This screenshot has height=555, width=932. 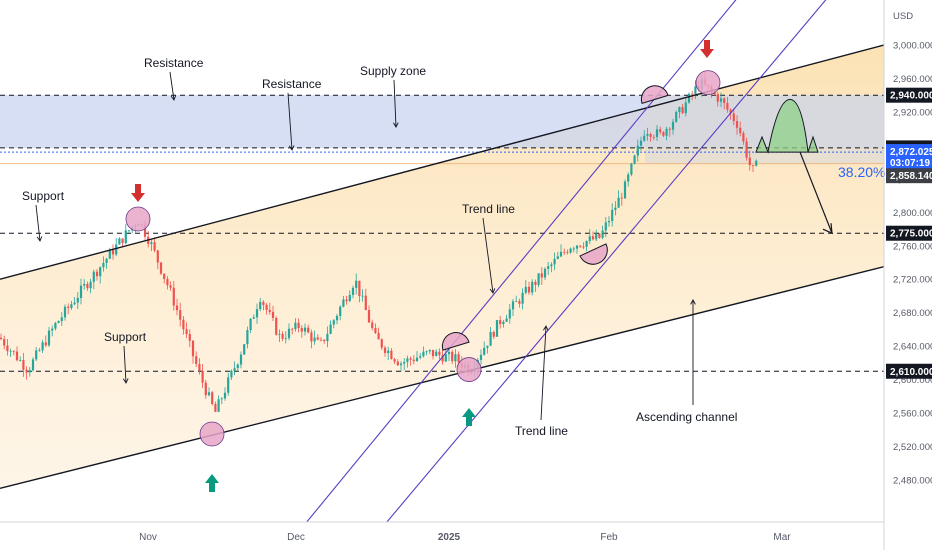 I want to click on price-tick-label: 2,720.000, so click(x=912, y=280).